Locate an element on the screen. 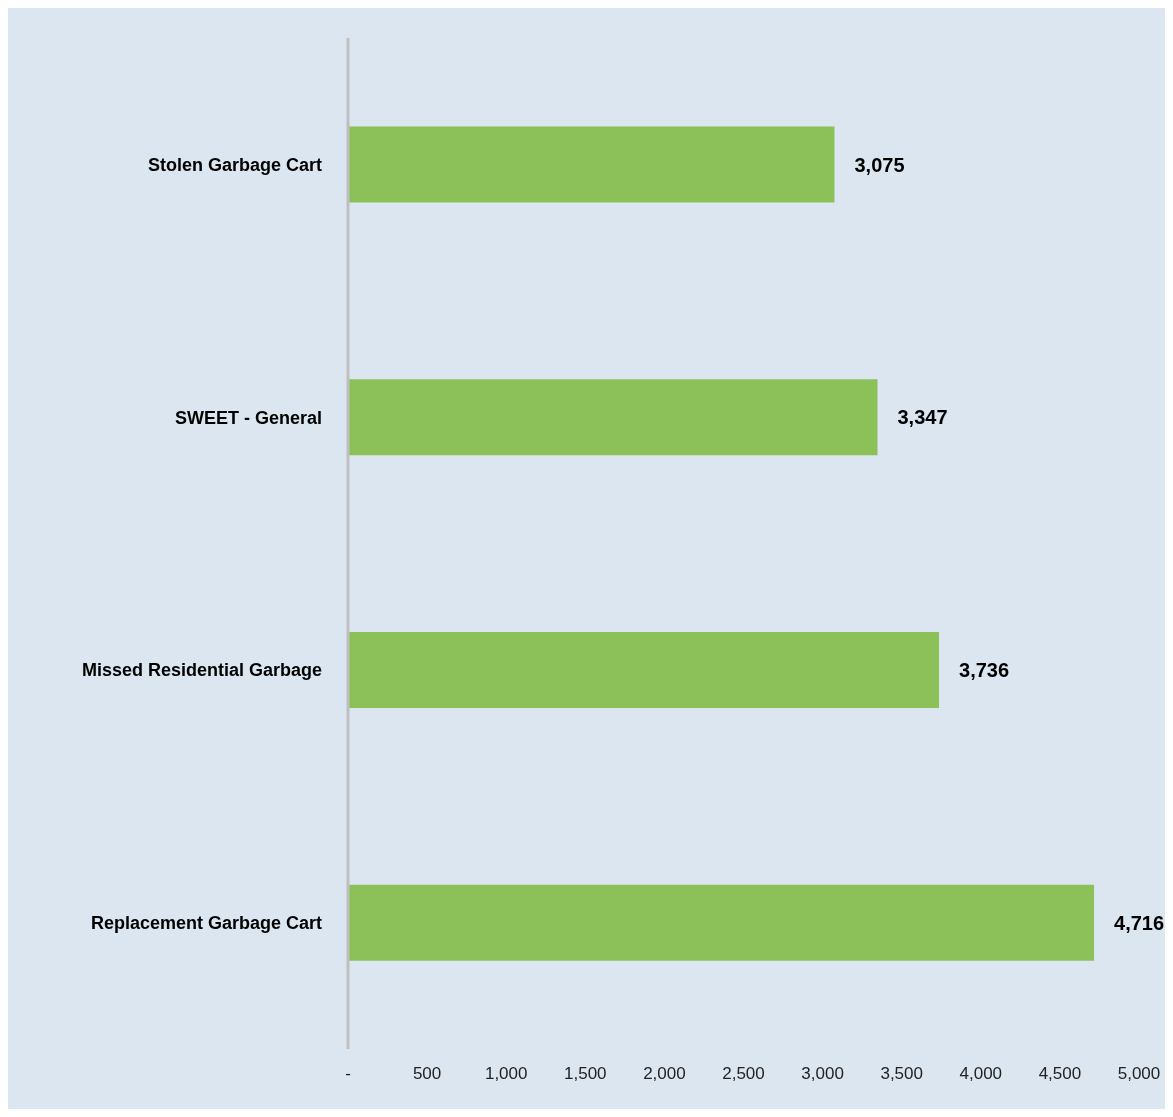 The image size is (1173, 1117). data-label: 4,716 is located at coordinates (1139, 922).